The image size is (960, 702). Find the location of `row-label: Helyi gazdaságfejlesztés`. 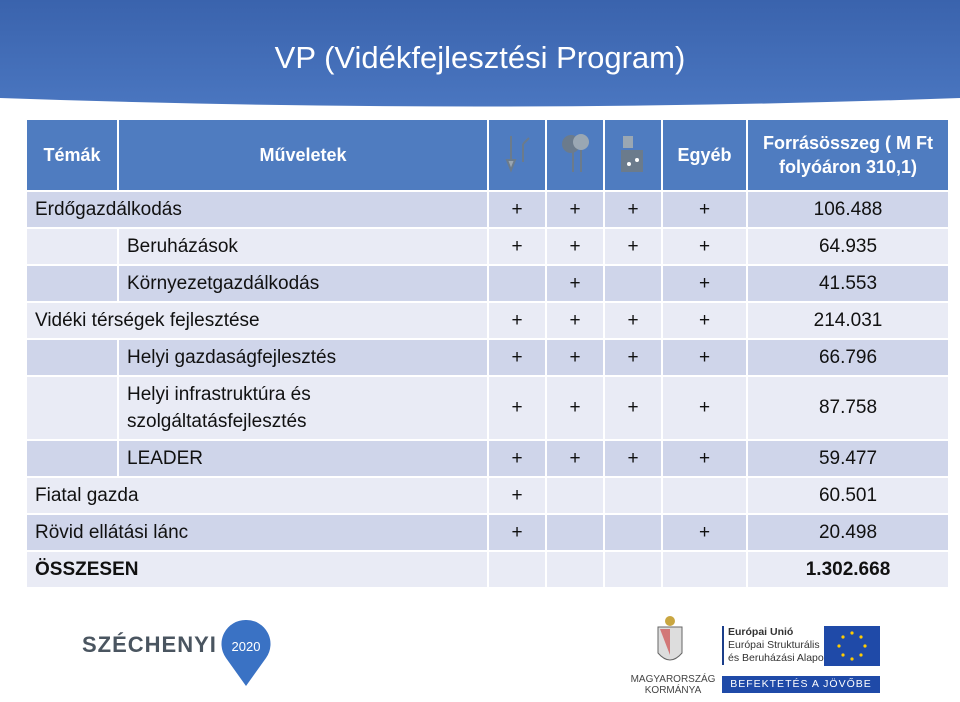

row-label: Helyi gazdaságfejlesztés is located at coordinates (303, 357).